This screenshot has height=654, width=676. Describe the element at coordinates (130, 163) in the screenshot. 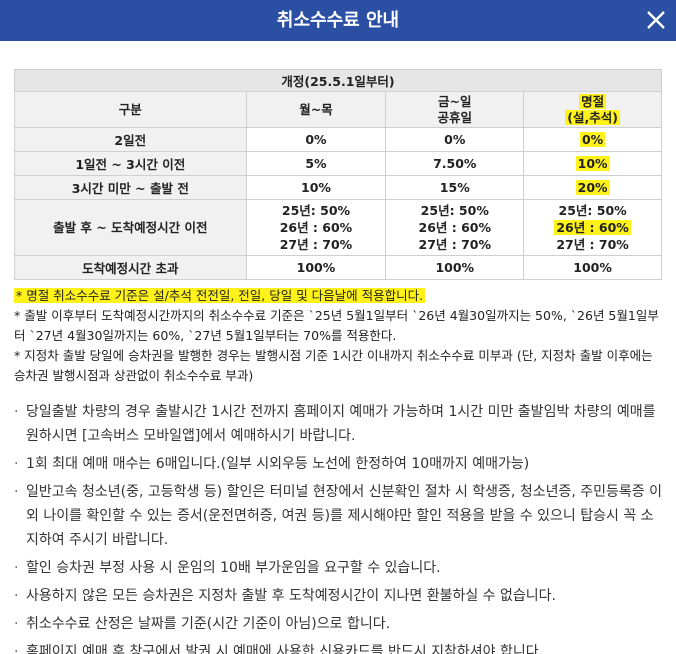

I see `row-label: 1일전 ~ 3시간 이전` at that location.